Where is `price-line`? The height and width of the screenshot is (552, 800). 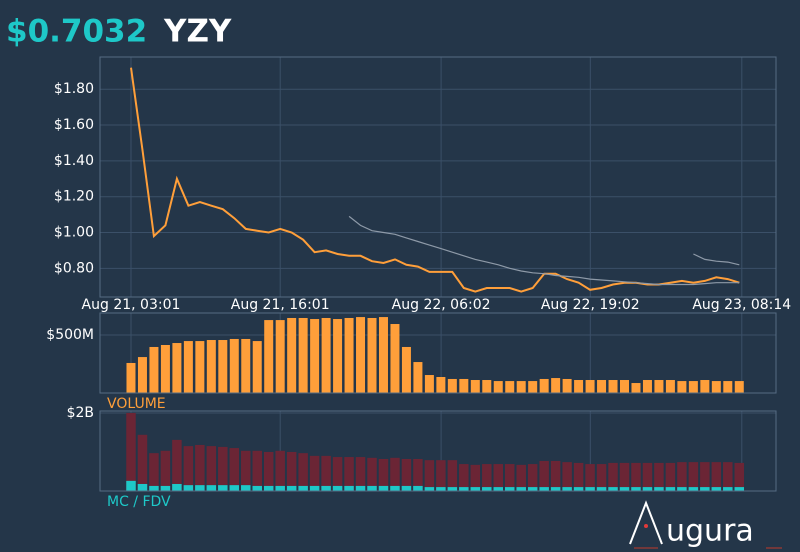
price-line is located at coordinates (544, 250).